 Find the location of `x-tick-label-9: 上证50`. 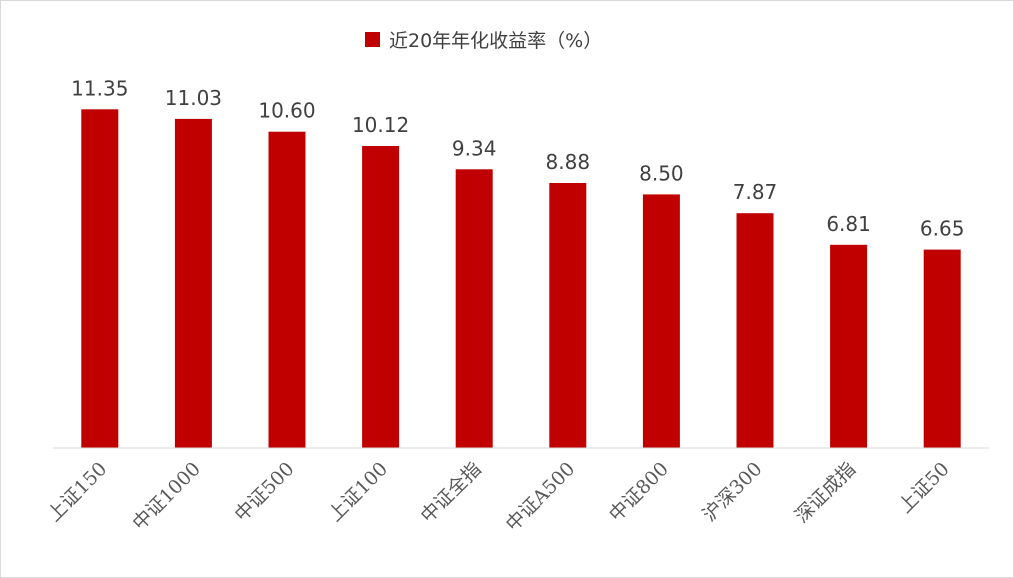

x-tick-label-9: 上证50 is located at coordinates (924, 488).